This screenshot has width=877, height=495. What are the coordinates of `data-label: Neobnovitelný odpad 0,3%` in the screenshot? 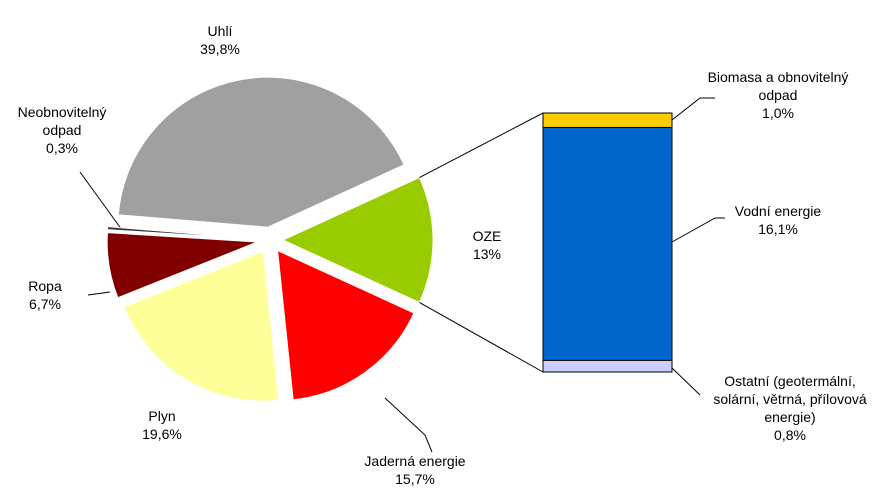 It's located at (62, 130).